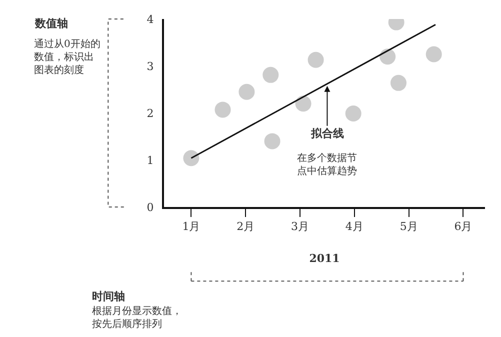  Describe the element at coordinates (327, 164) in the screenshot. I see `annotation: 在多个数据节点中估算趋势` at that location.